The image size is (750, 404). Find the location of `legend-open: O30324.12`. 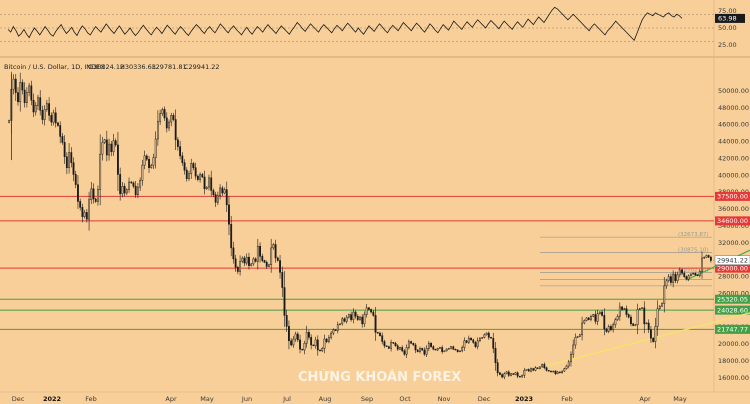

legend-open: O30324.12 is located at coordinates (106, 67).